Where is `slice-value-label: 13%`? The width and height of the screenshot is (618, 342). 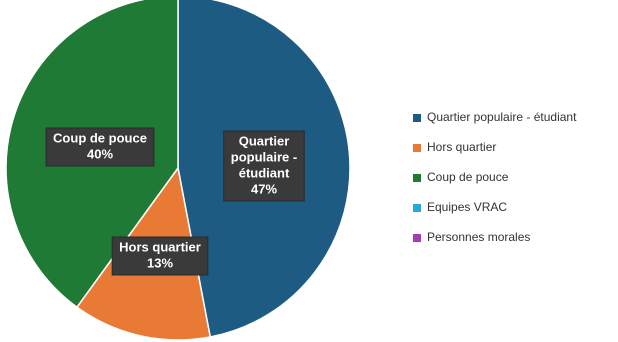 slice-value-label: 13% is located at coordinates (160, 262).